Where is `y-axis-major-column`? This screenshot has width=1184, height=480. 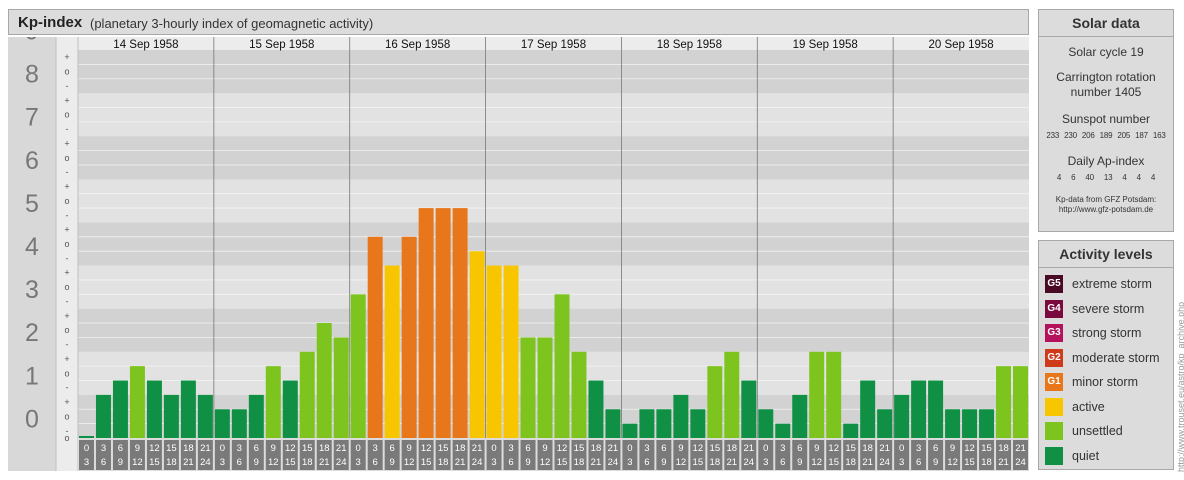 y-axis-major-column is located at coordinates (32, 254).